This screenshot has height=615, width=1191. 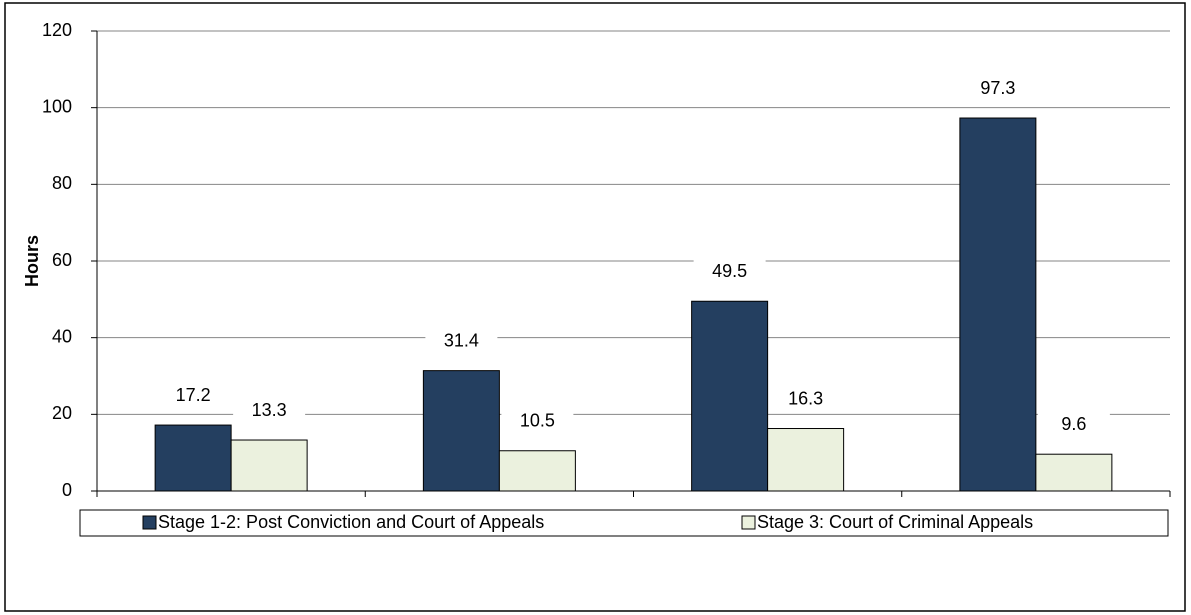 I want to click on data-label: 9.6, so click(x=1073, y=424).